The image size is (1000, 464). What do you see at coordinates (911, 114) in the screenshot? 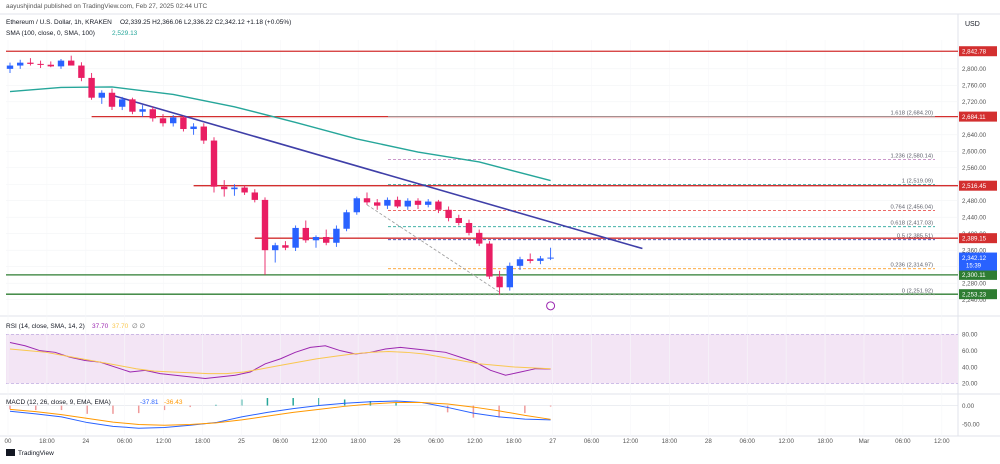
I see `fib-level-label: 1.618 (2,684.20)` at bounding box center [911, 114].